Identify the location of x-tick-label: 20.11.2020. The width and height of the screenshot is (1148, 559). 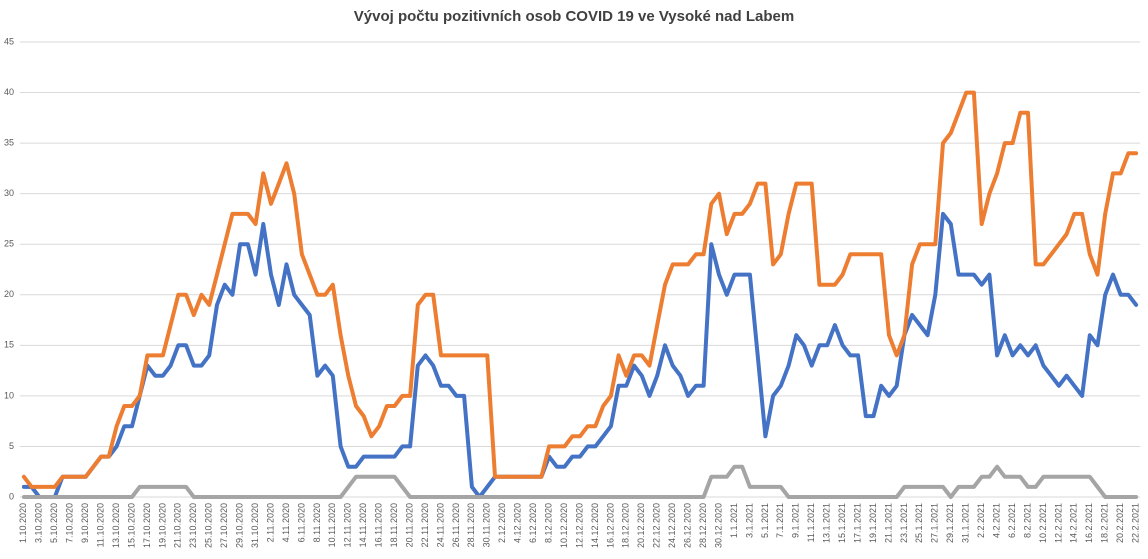
(409, 525).